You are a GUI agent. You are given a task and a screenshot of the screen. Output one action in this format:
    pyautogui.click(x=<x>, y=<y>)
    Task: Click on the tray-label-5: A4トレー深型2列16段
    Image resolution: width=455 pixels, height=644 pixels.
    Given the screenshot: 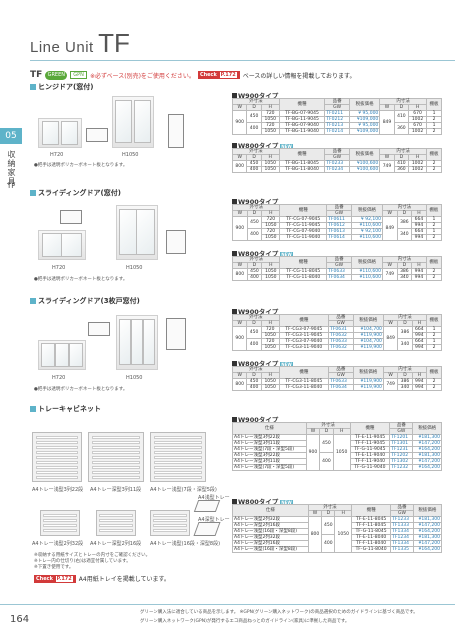 What is the action you would take?
    pyautogui.click(x=116, y=544)
    